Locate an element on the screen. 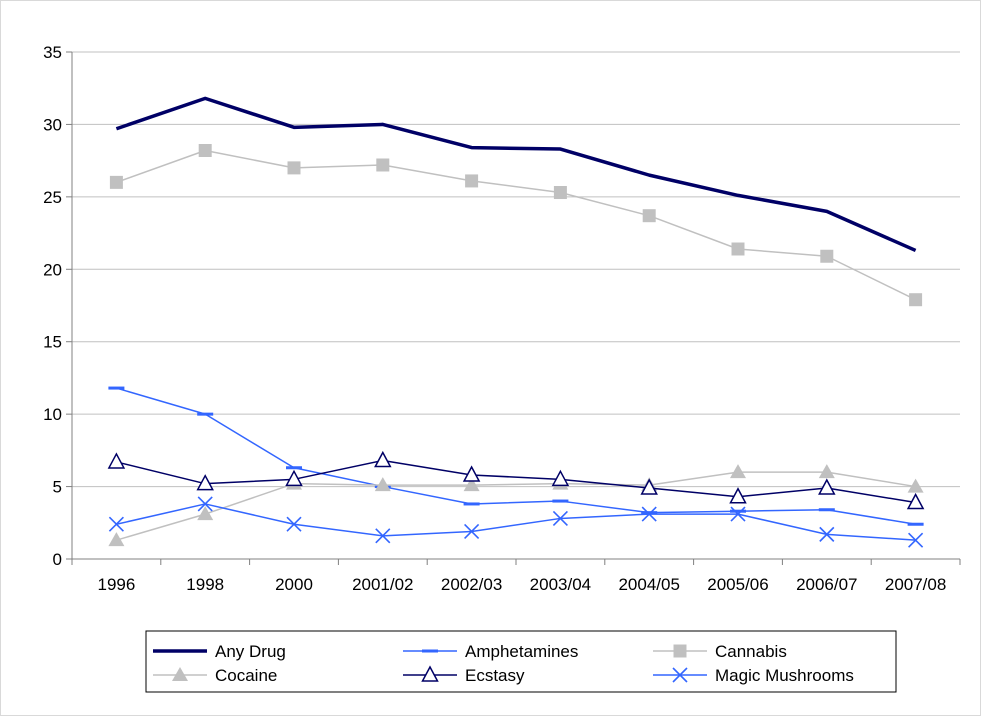 Image resolution: width=981 pixels, height=716 pixels. legend-label: Cannabis is located at coordinates (751, 651).